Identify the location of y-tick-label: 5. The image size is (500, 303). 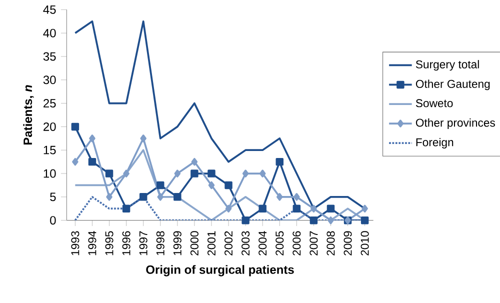
(53, 197).